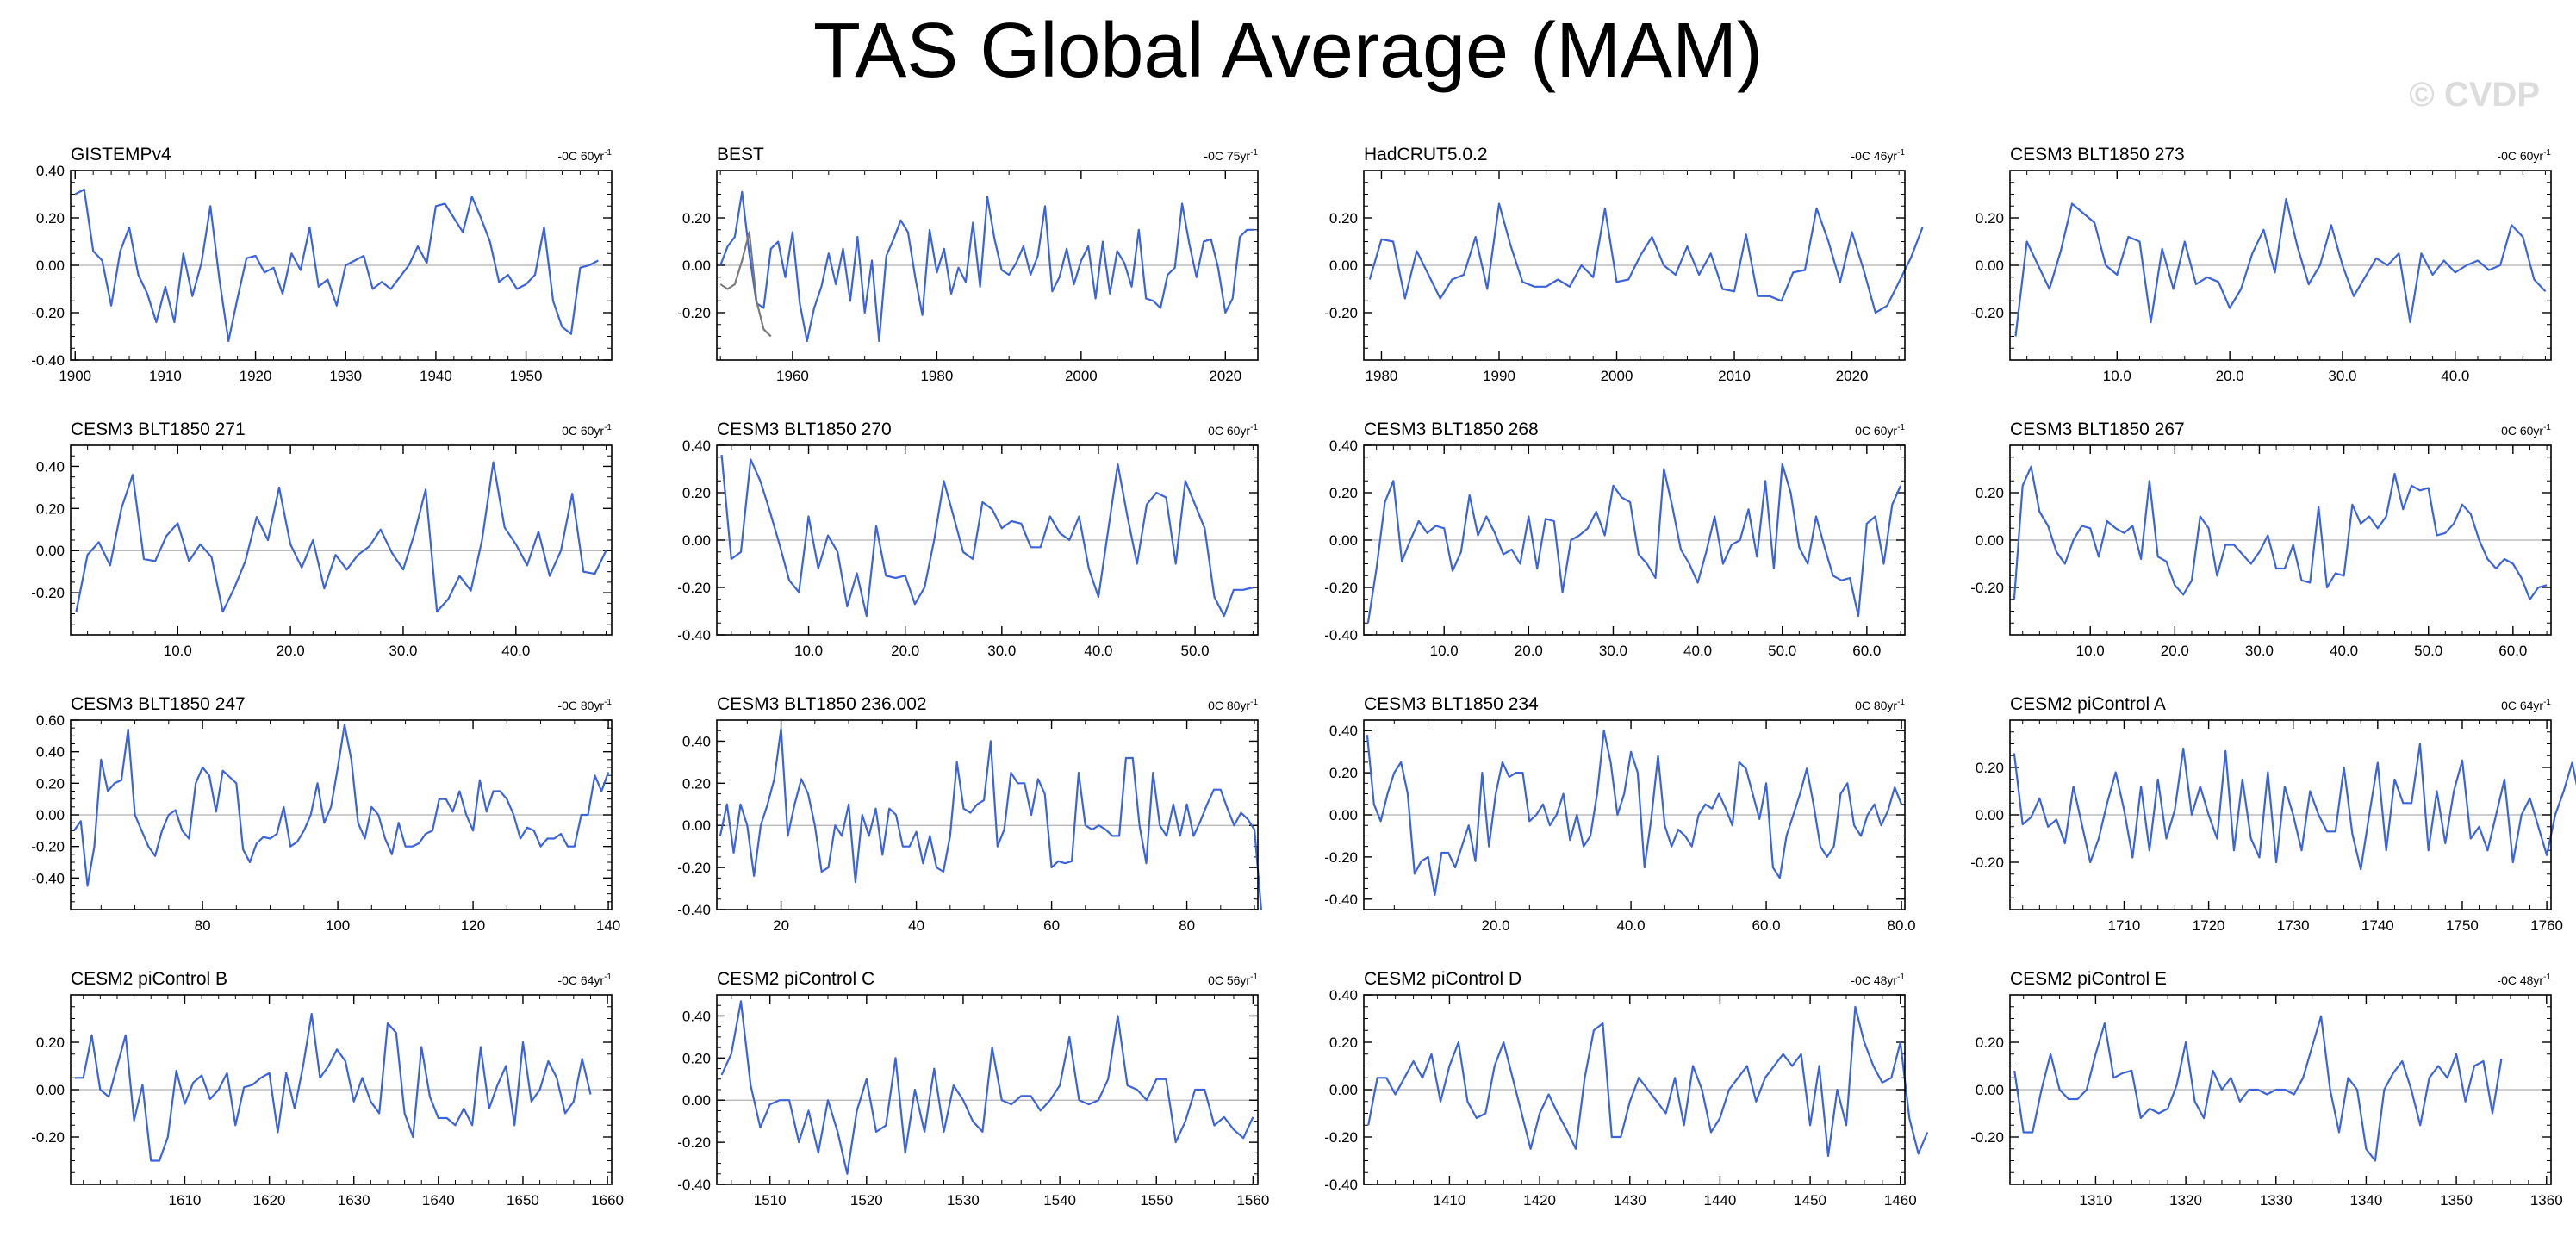 The height and width of the screenshot is (1249, 2576). Describe the element at coordinates (345, 376) in the screenshot. I see `x-tick-label: 1930` at that location.